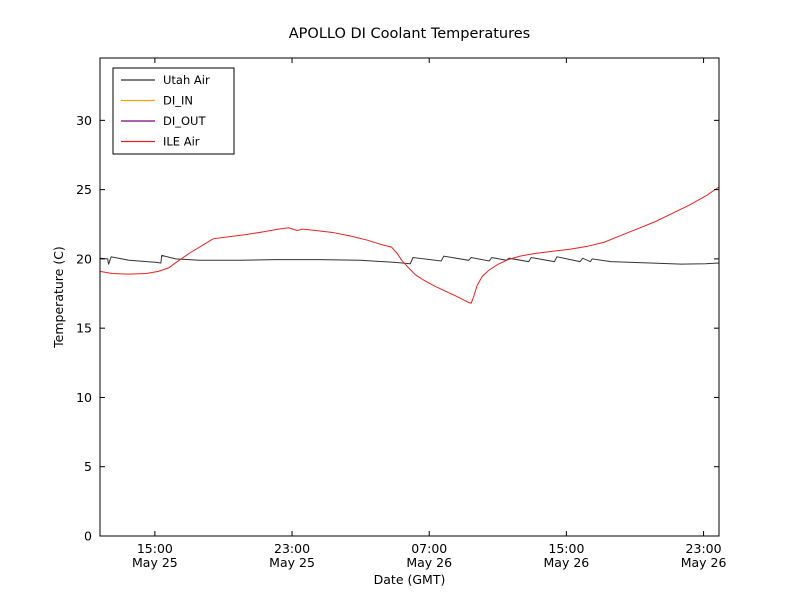 The image size is (800, 600). I want to click on legend-entry-utah-air: Utah Air, so click(165, 80).